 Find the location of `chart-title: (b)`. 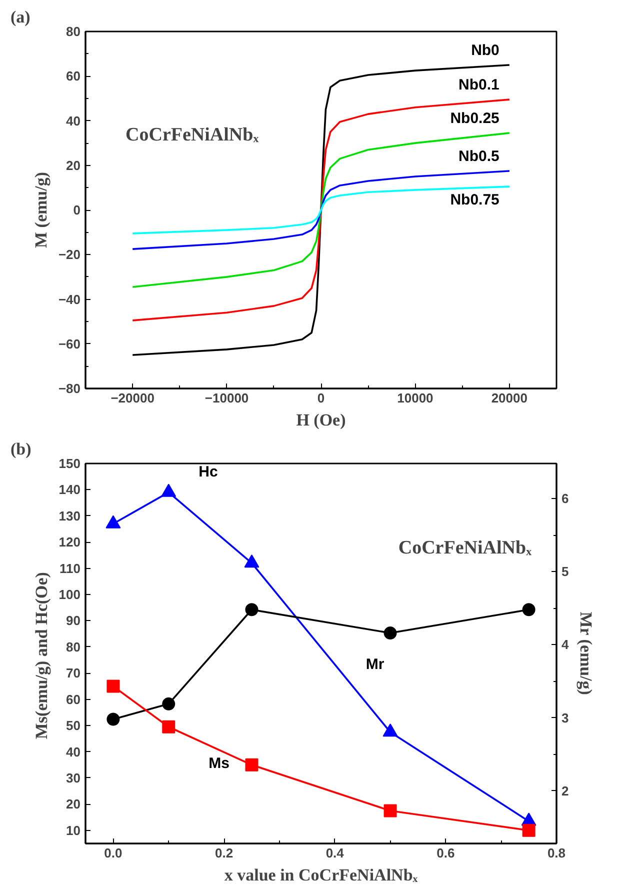

chart-title: (b) is located at coordinates (21, 449).